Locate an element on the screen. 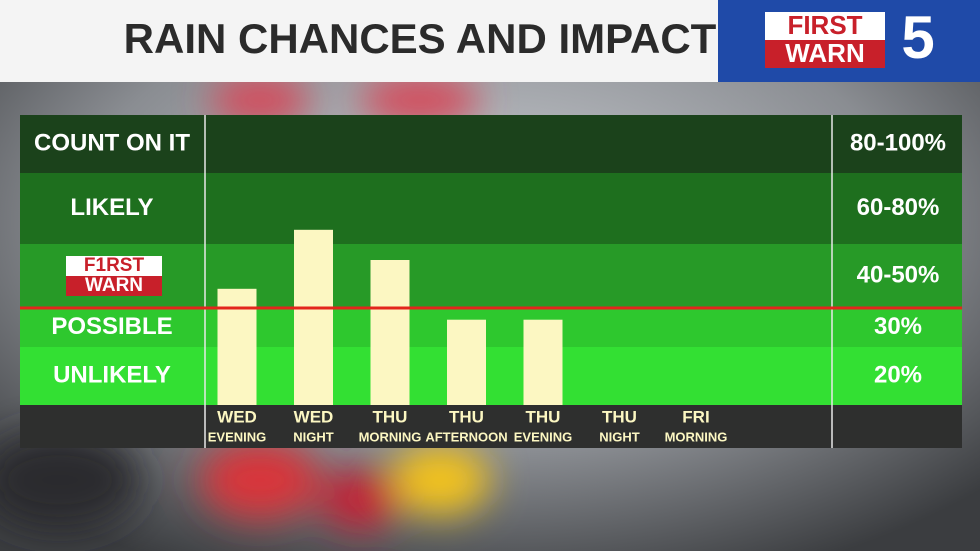  logo-text: WARN is located at coordinates (824, 53).